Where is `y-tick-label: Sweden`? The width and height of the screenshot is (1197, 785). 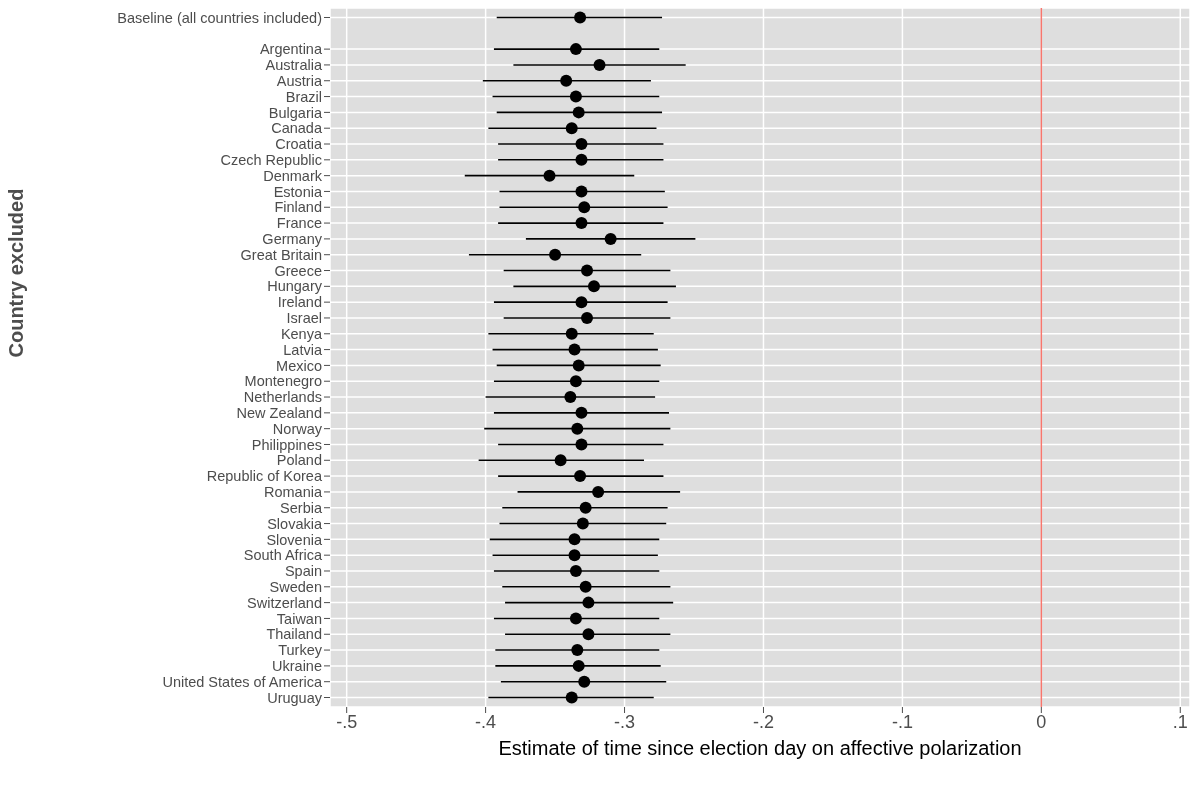 y-tick-label: Sweden is located at coordinates (295, 586).